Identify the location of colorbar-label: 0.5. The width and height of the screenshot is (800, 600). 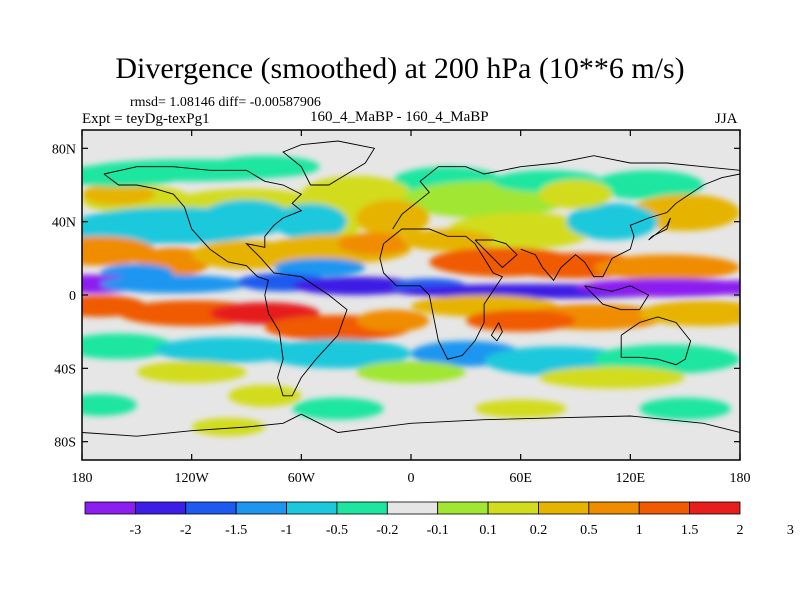
(589, 530).